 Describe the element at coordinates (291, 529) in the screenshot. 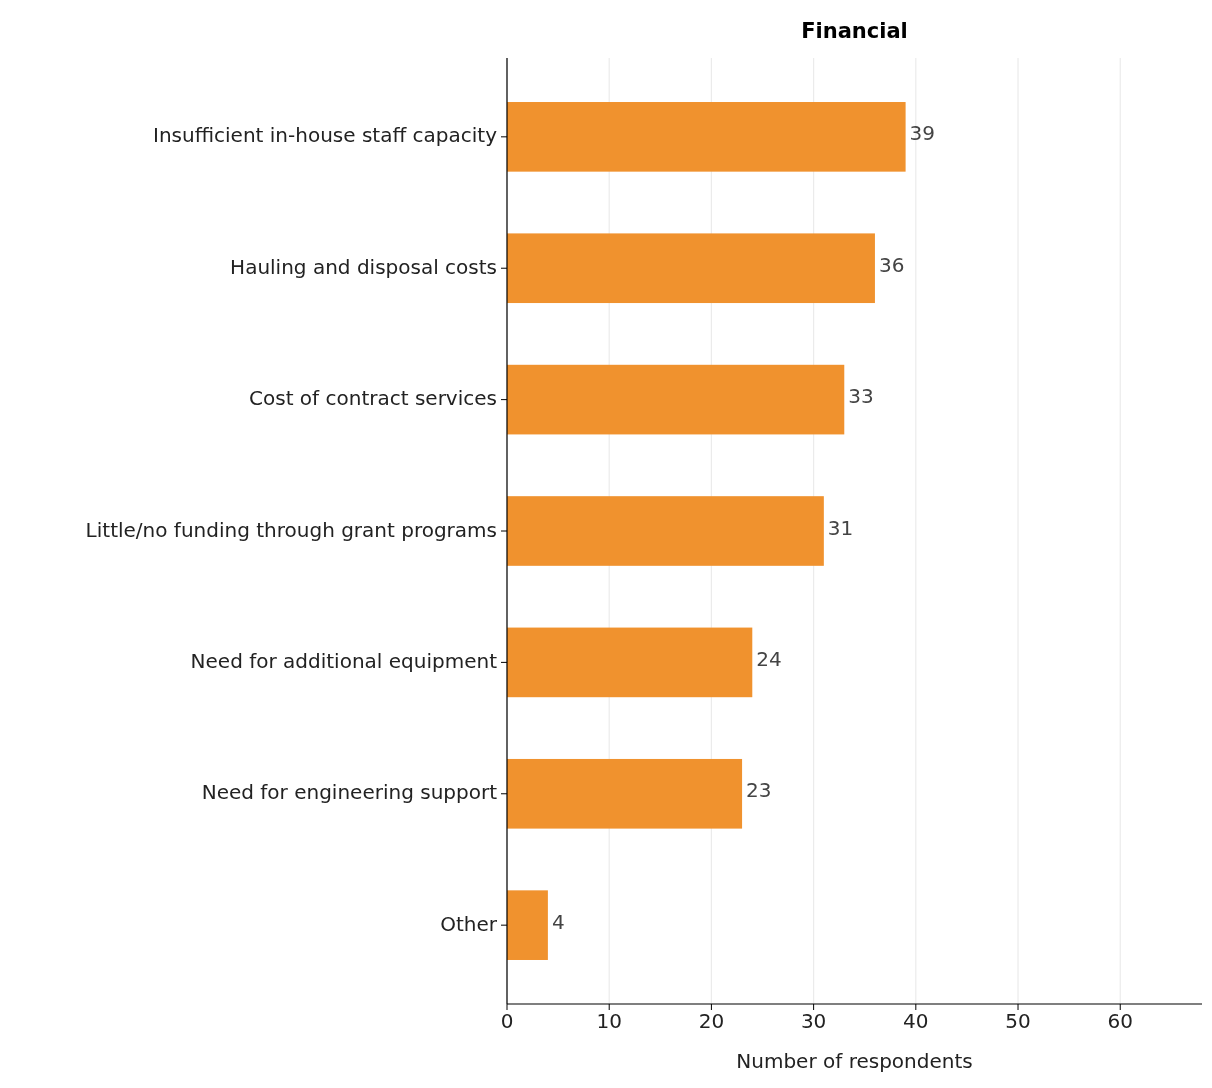

I see `y-tick-label: Little/no funding through grant programs` at that location.